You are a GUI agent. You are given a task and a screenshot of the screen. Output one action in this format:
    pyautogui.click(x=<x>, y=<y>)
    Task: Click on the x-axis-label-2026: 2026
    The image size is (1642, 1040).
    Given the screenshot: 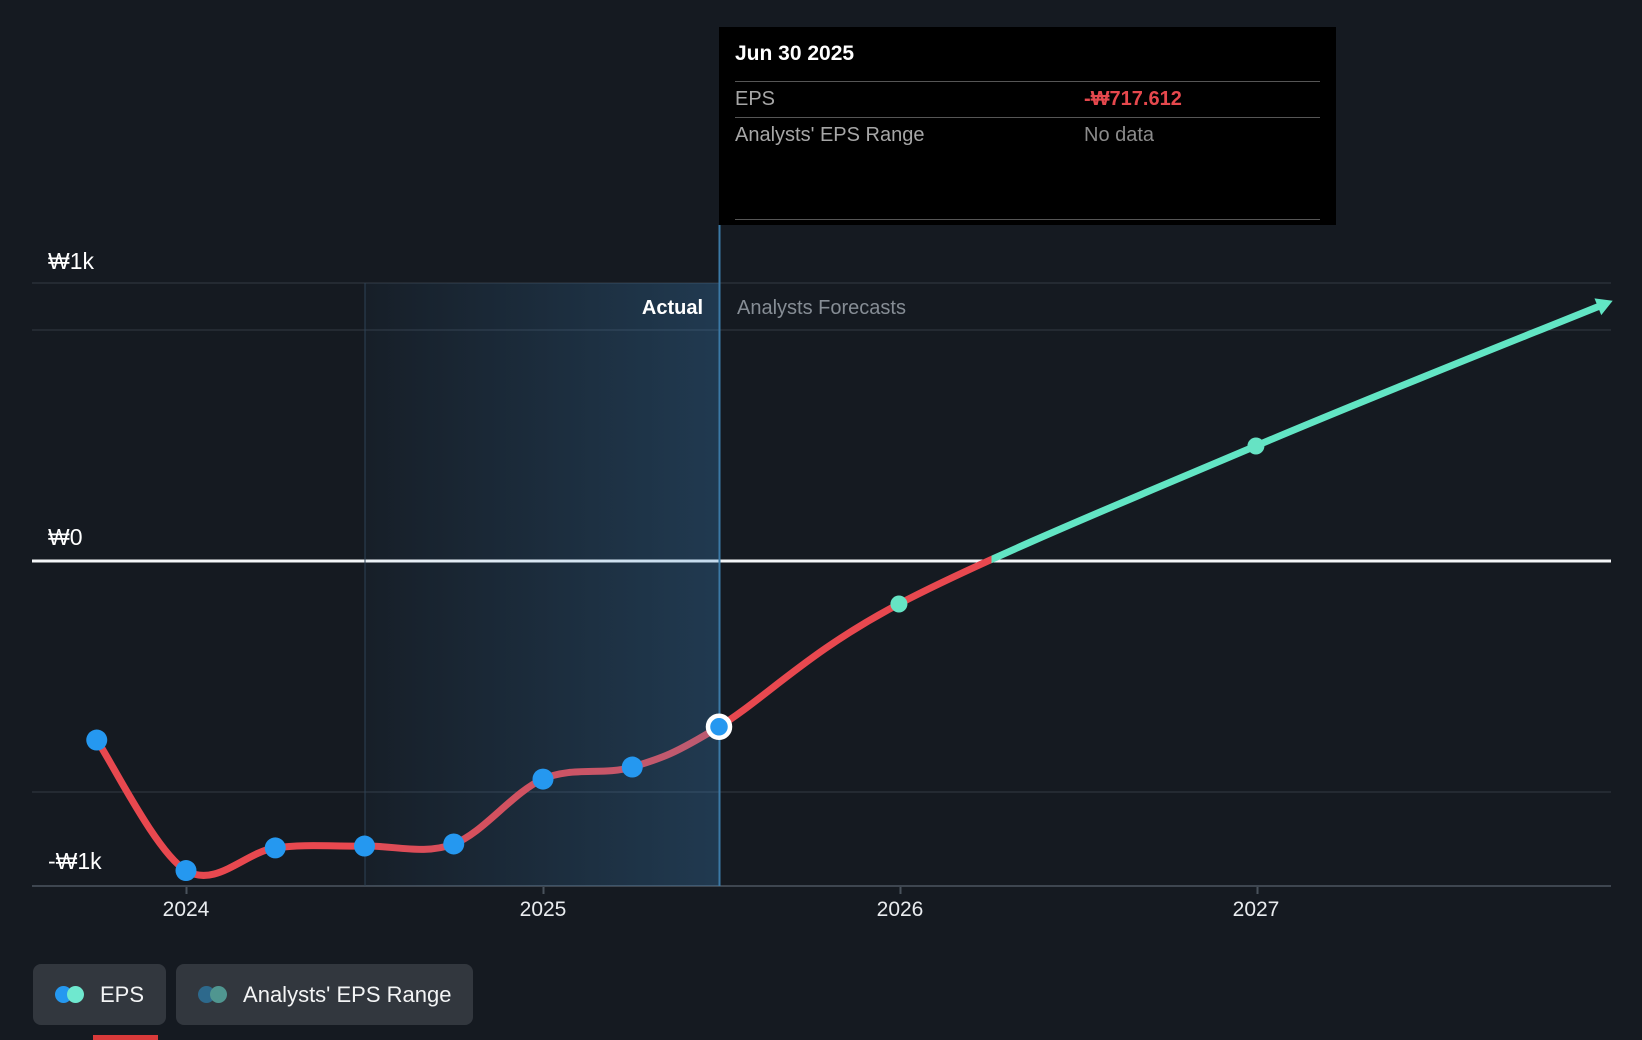 What is the action you would take?
    pyautogui.click(x=900, y=909)
    